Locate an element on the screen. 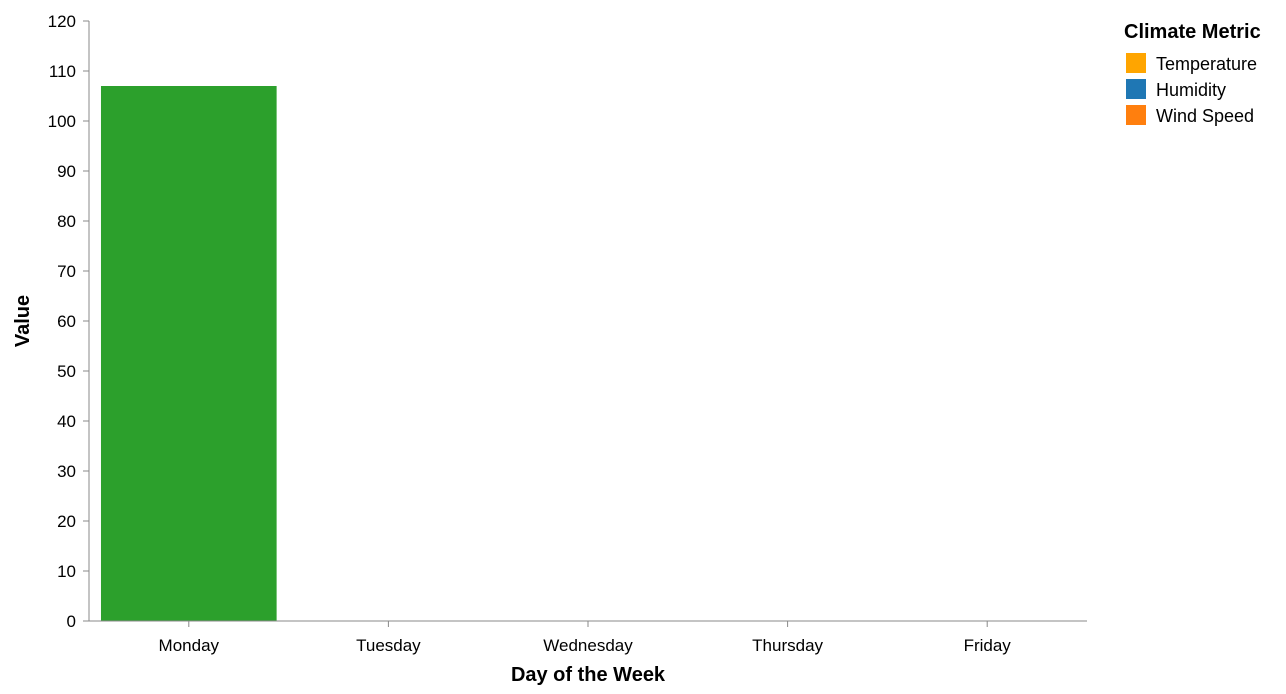 This screenshot has height=694, width=1286. legend-label: Wind Speed is located at coordinates (1205, 116).